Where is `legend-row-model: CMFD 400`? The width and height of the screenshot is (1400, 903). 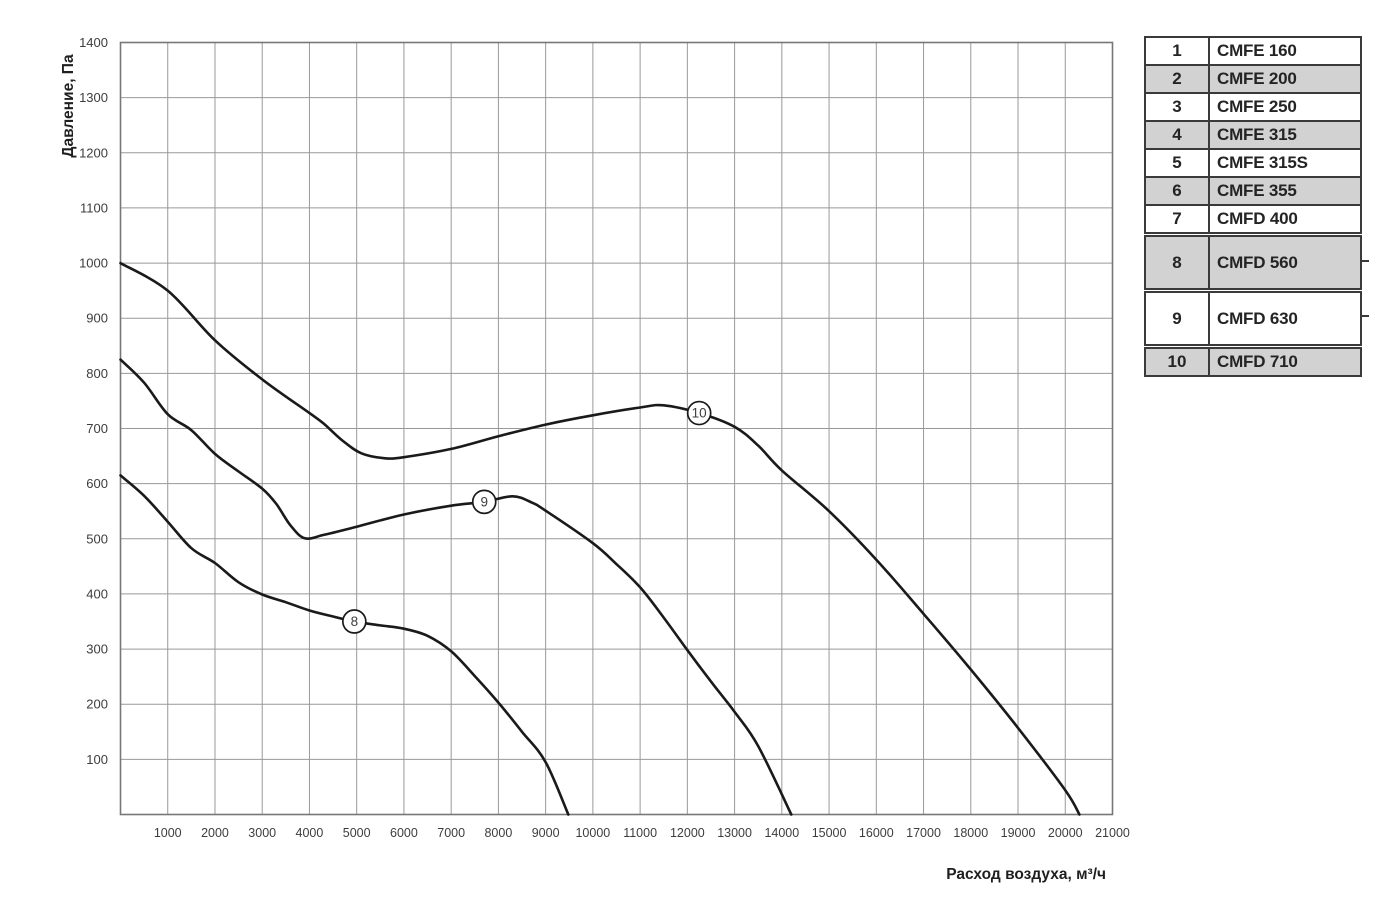
legend-row-model: CMFD 400 is located at coordinates (1284, 219).